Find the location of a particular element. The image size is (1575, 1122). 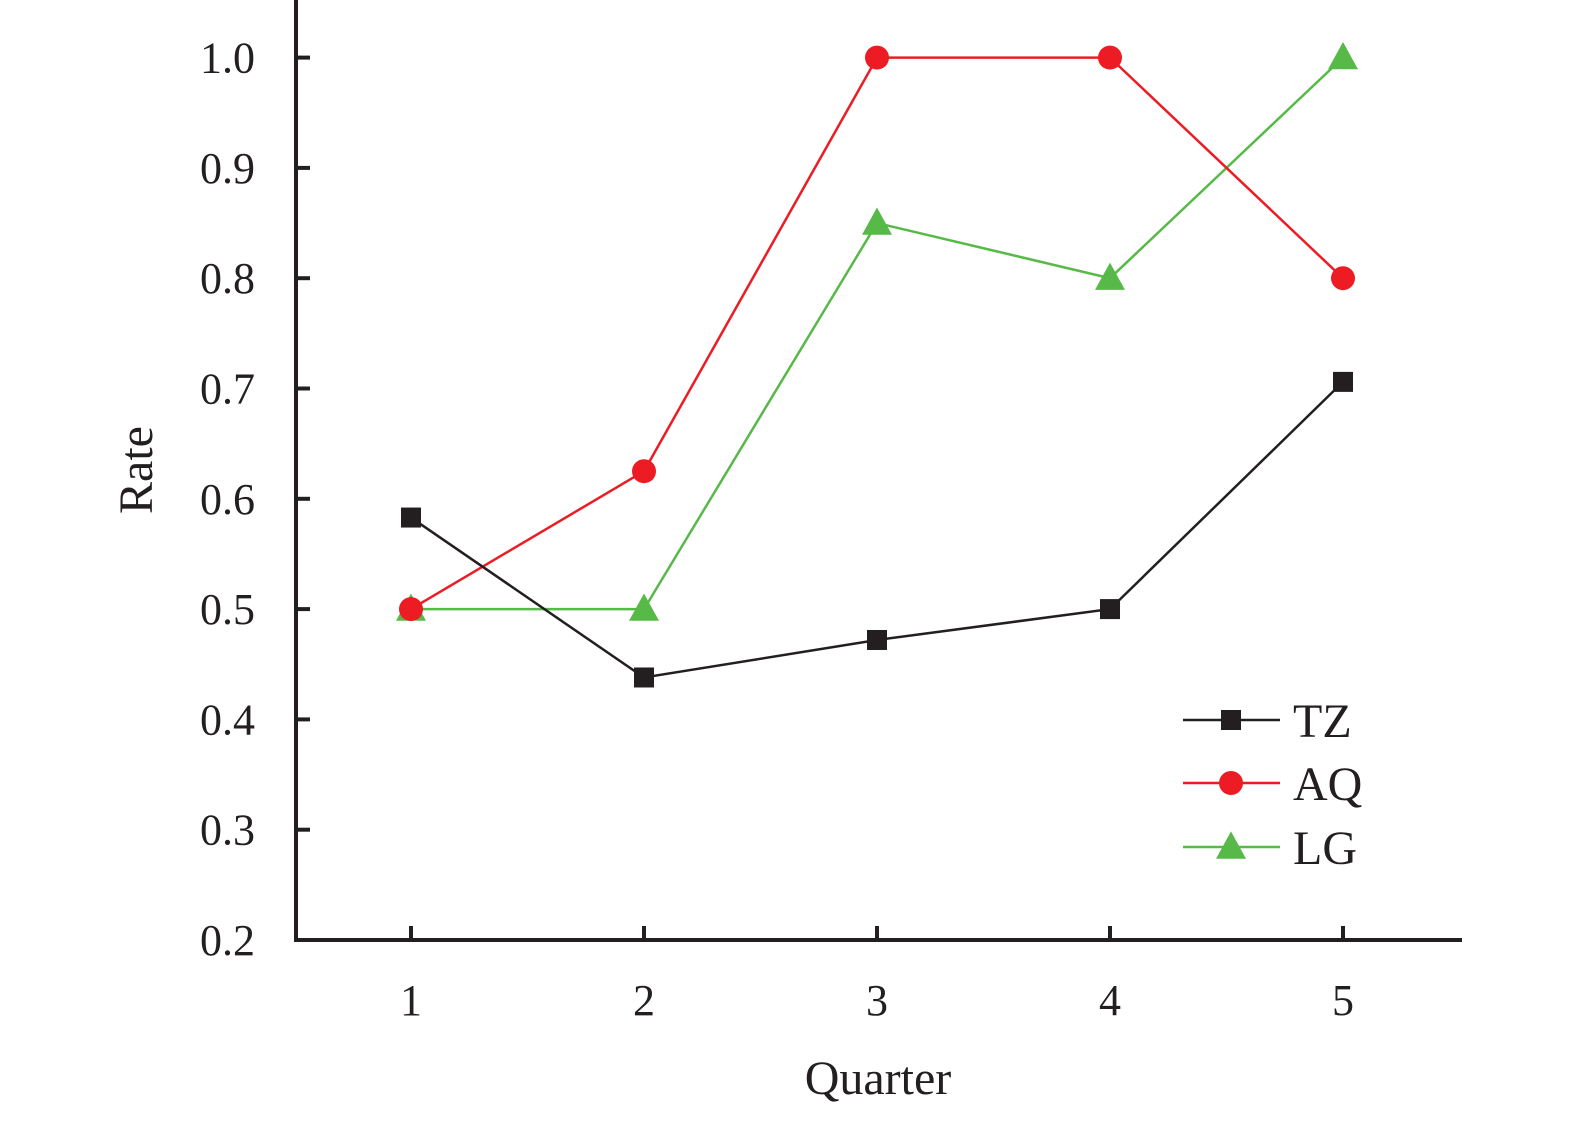

y-tick-label: 0.9 is located at coordinates (227, 168).